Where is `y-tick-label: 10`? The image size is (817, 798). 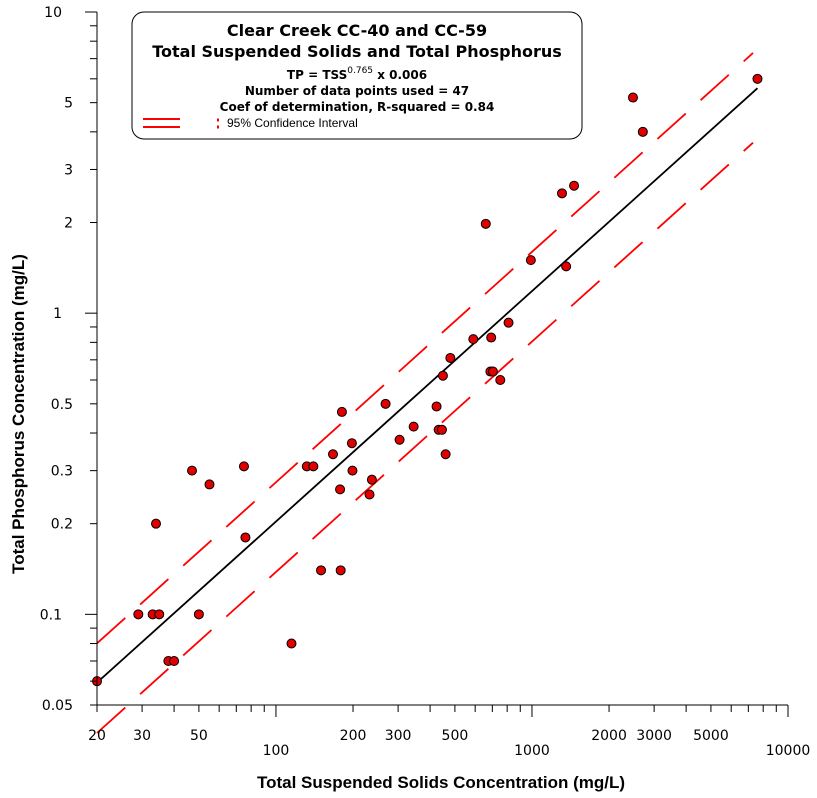
y-tick-label: 10 is located at coordinates (53, 13).